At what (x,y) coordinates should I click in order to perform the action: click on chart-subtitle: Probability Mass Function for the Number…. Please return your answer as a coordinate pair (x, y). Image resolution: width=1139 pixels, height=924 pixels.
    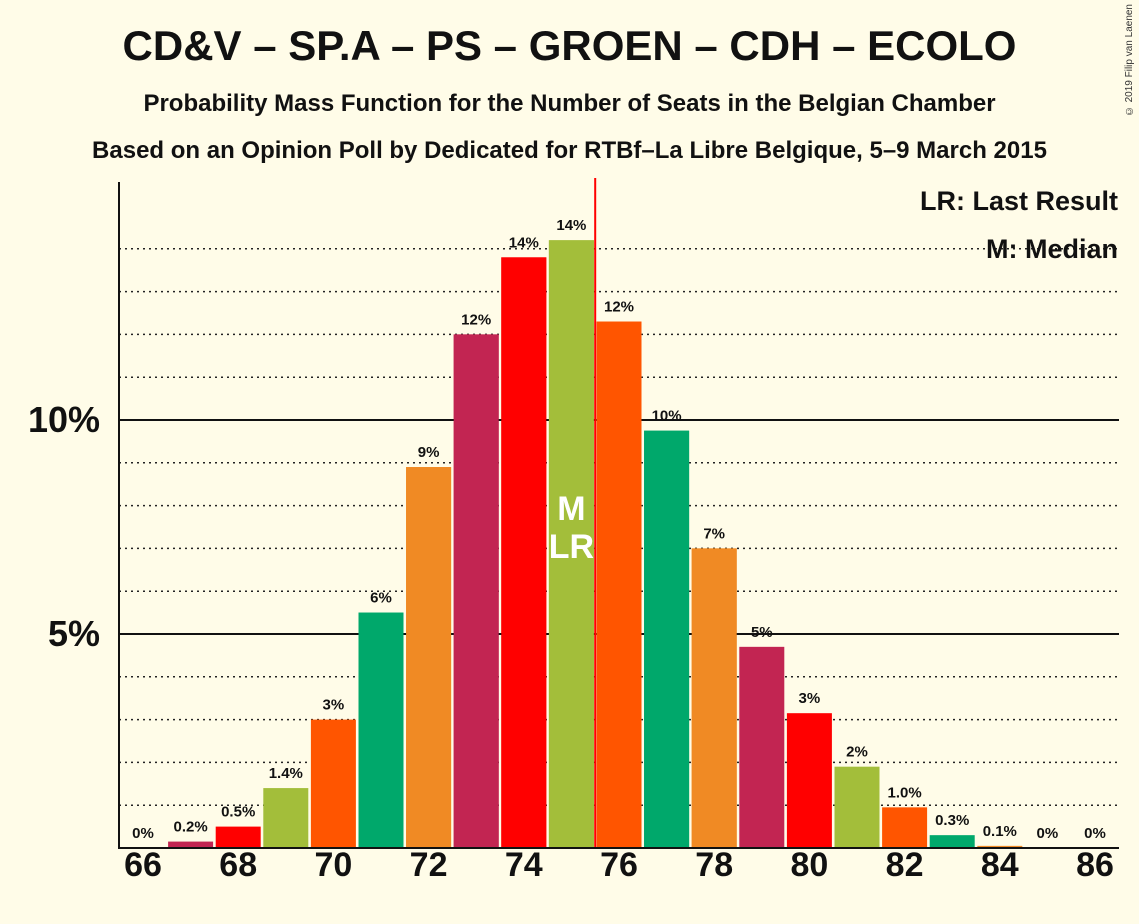
    Looking at the image, I should click on (569, 103).